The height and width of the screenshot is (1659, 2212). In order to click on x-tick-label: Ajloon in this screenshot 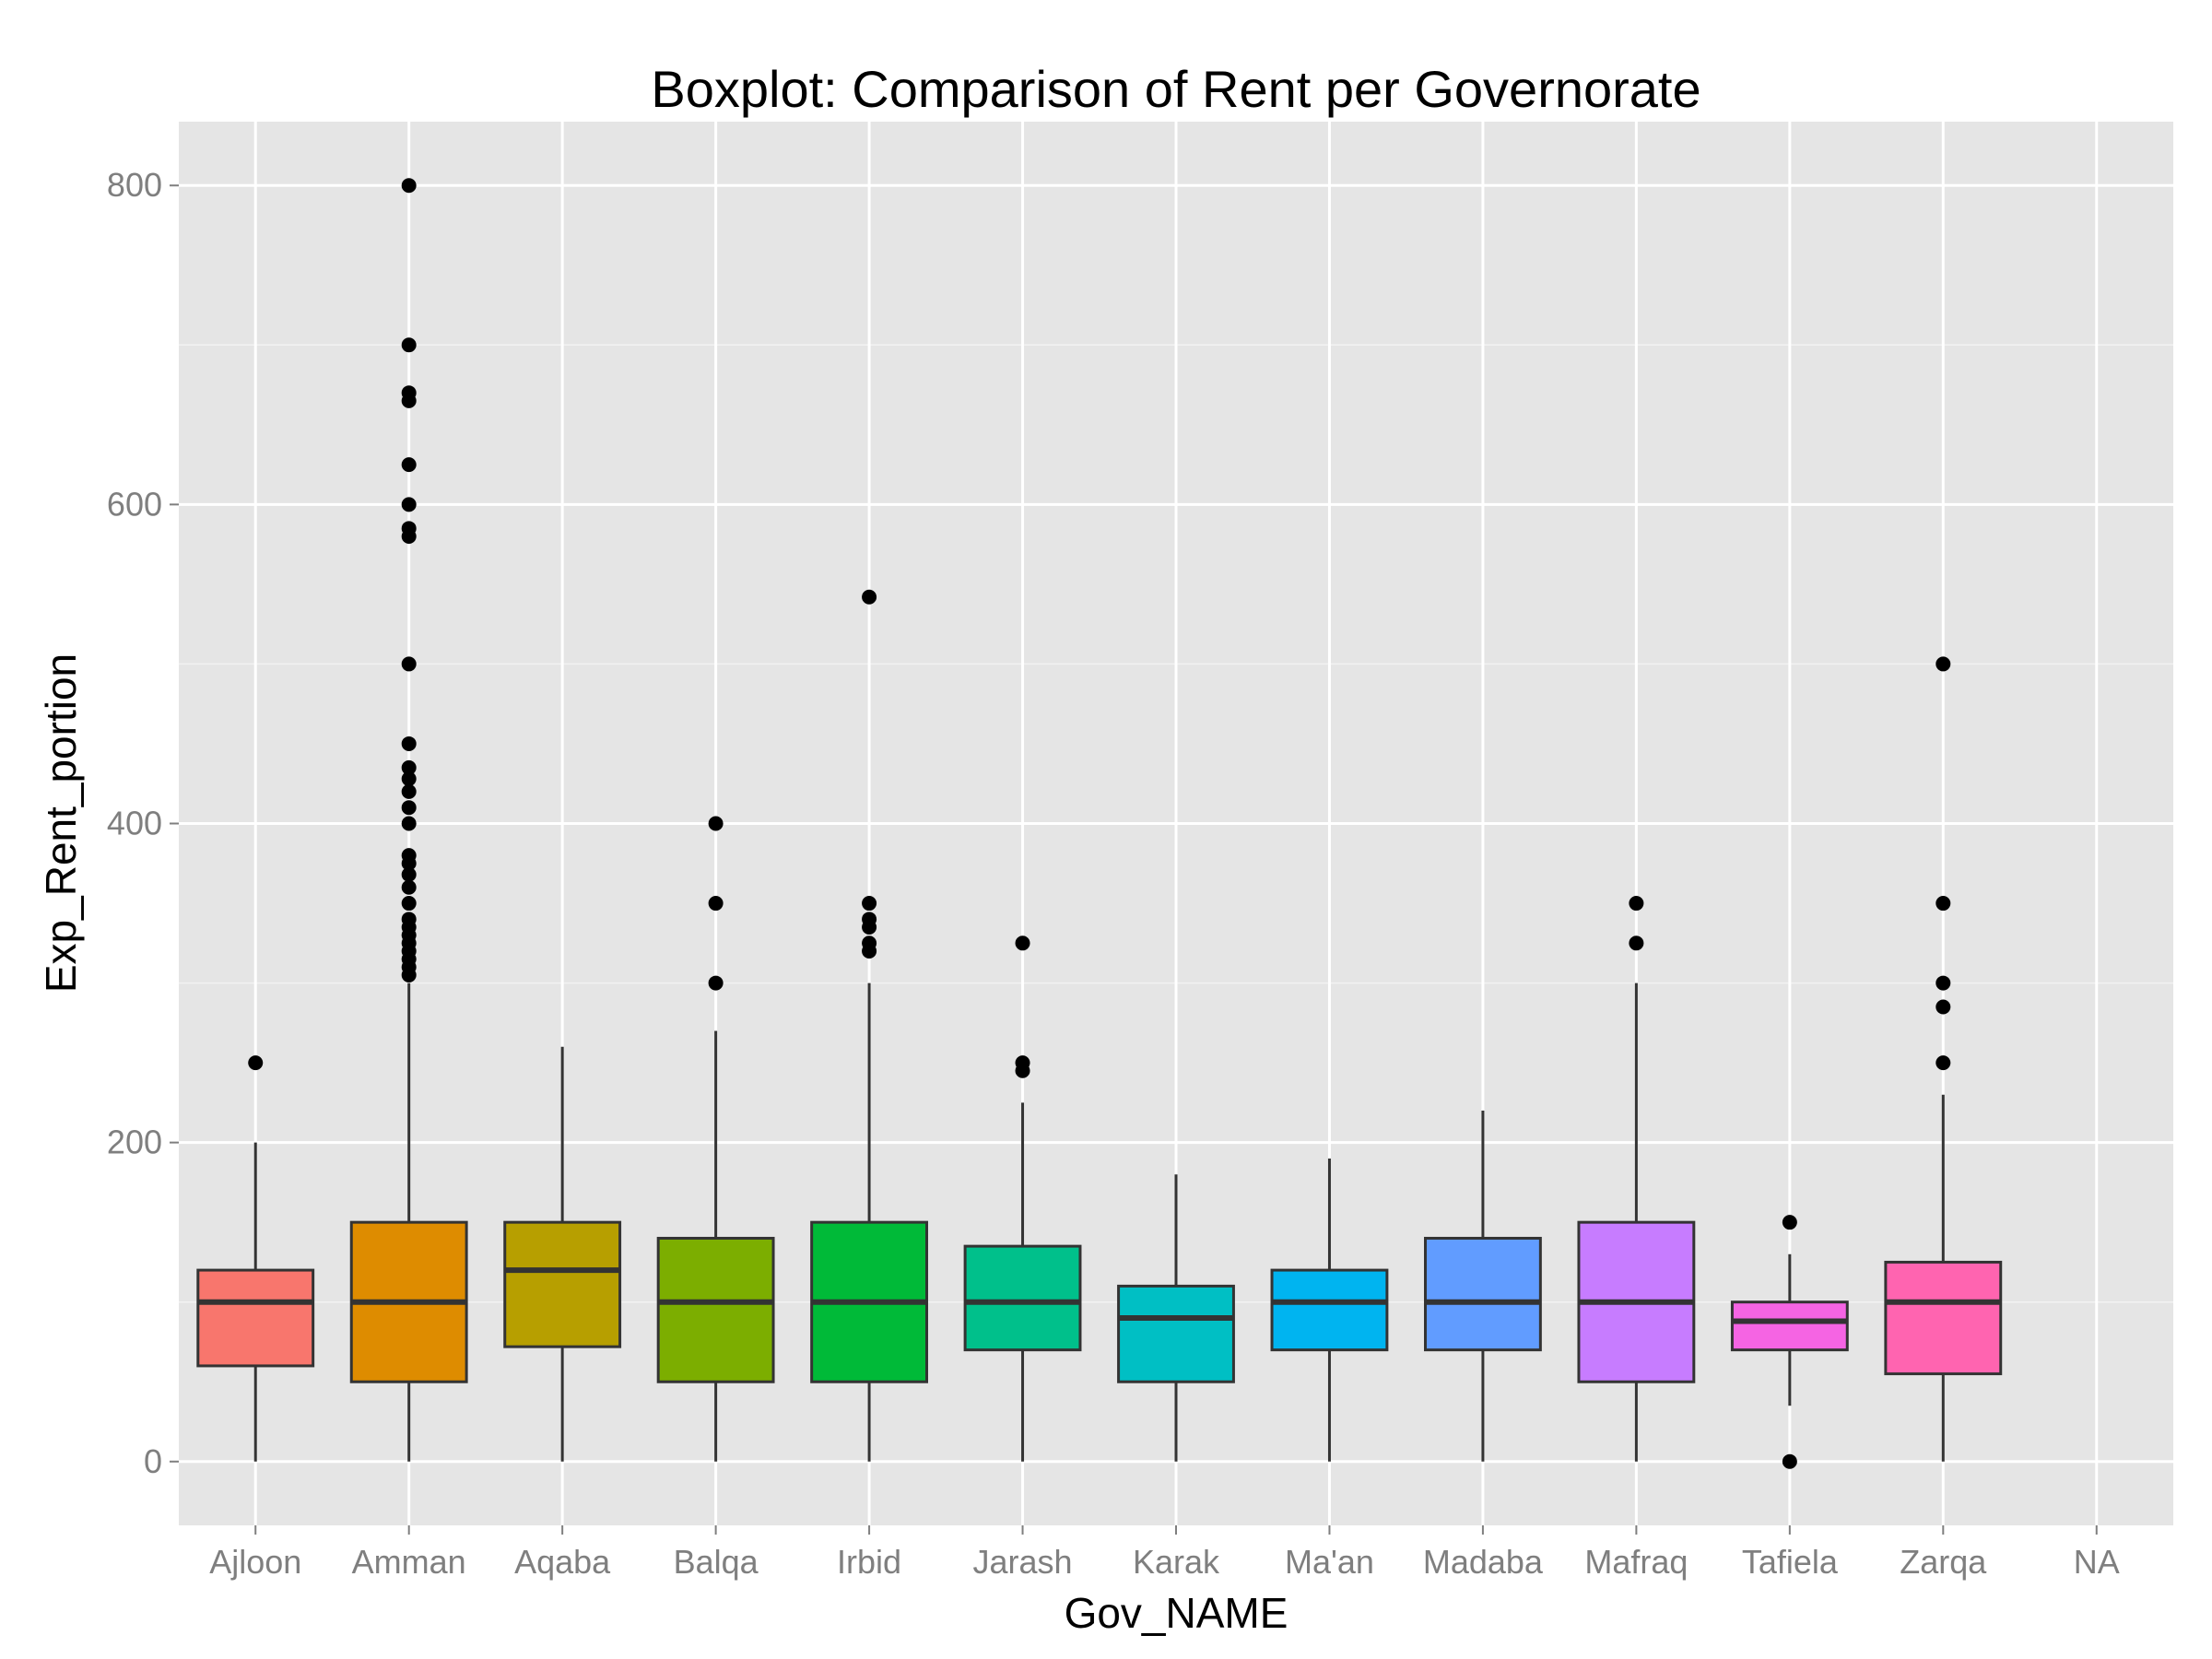, I will do `click(255, 1562)`.